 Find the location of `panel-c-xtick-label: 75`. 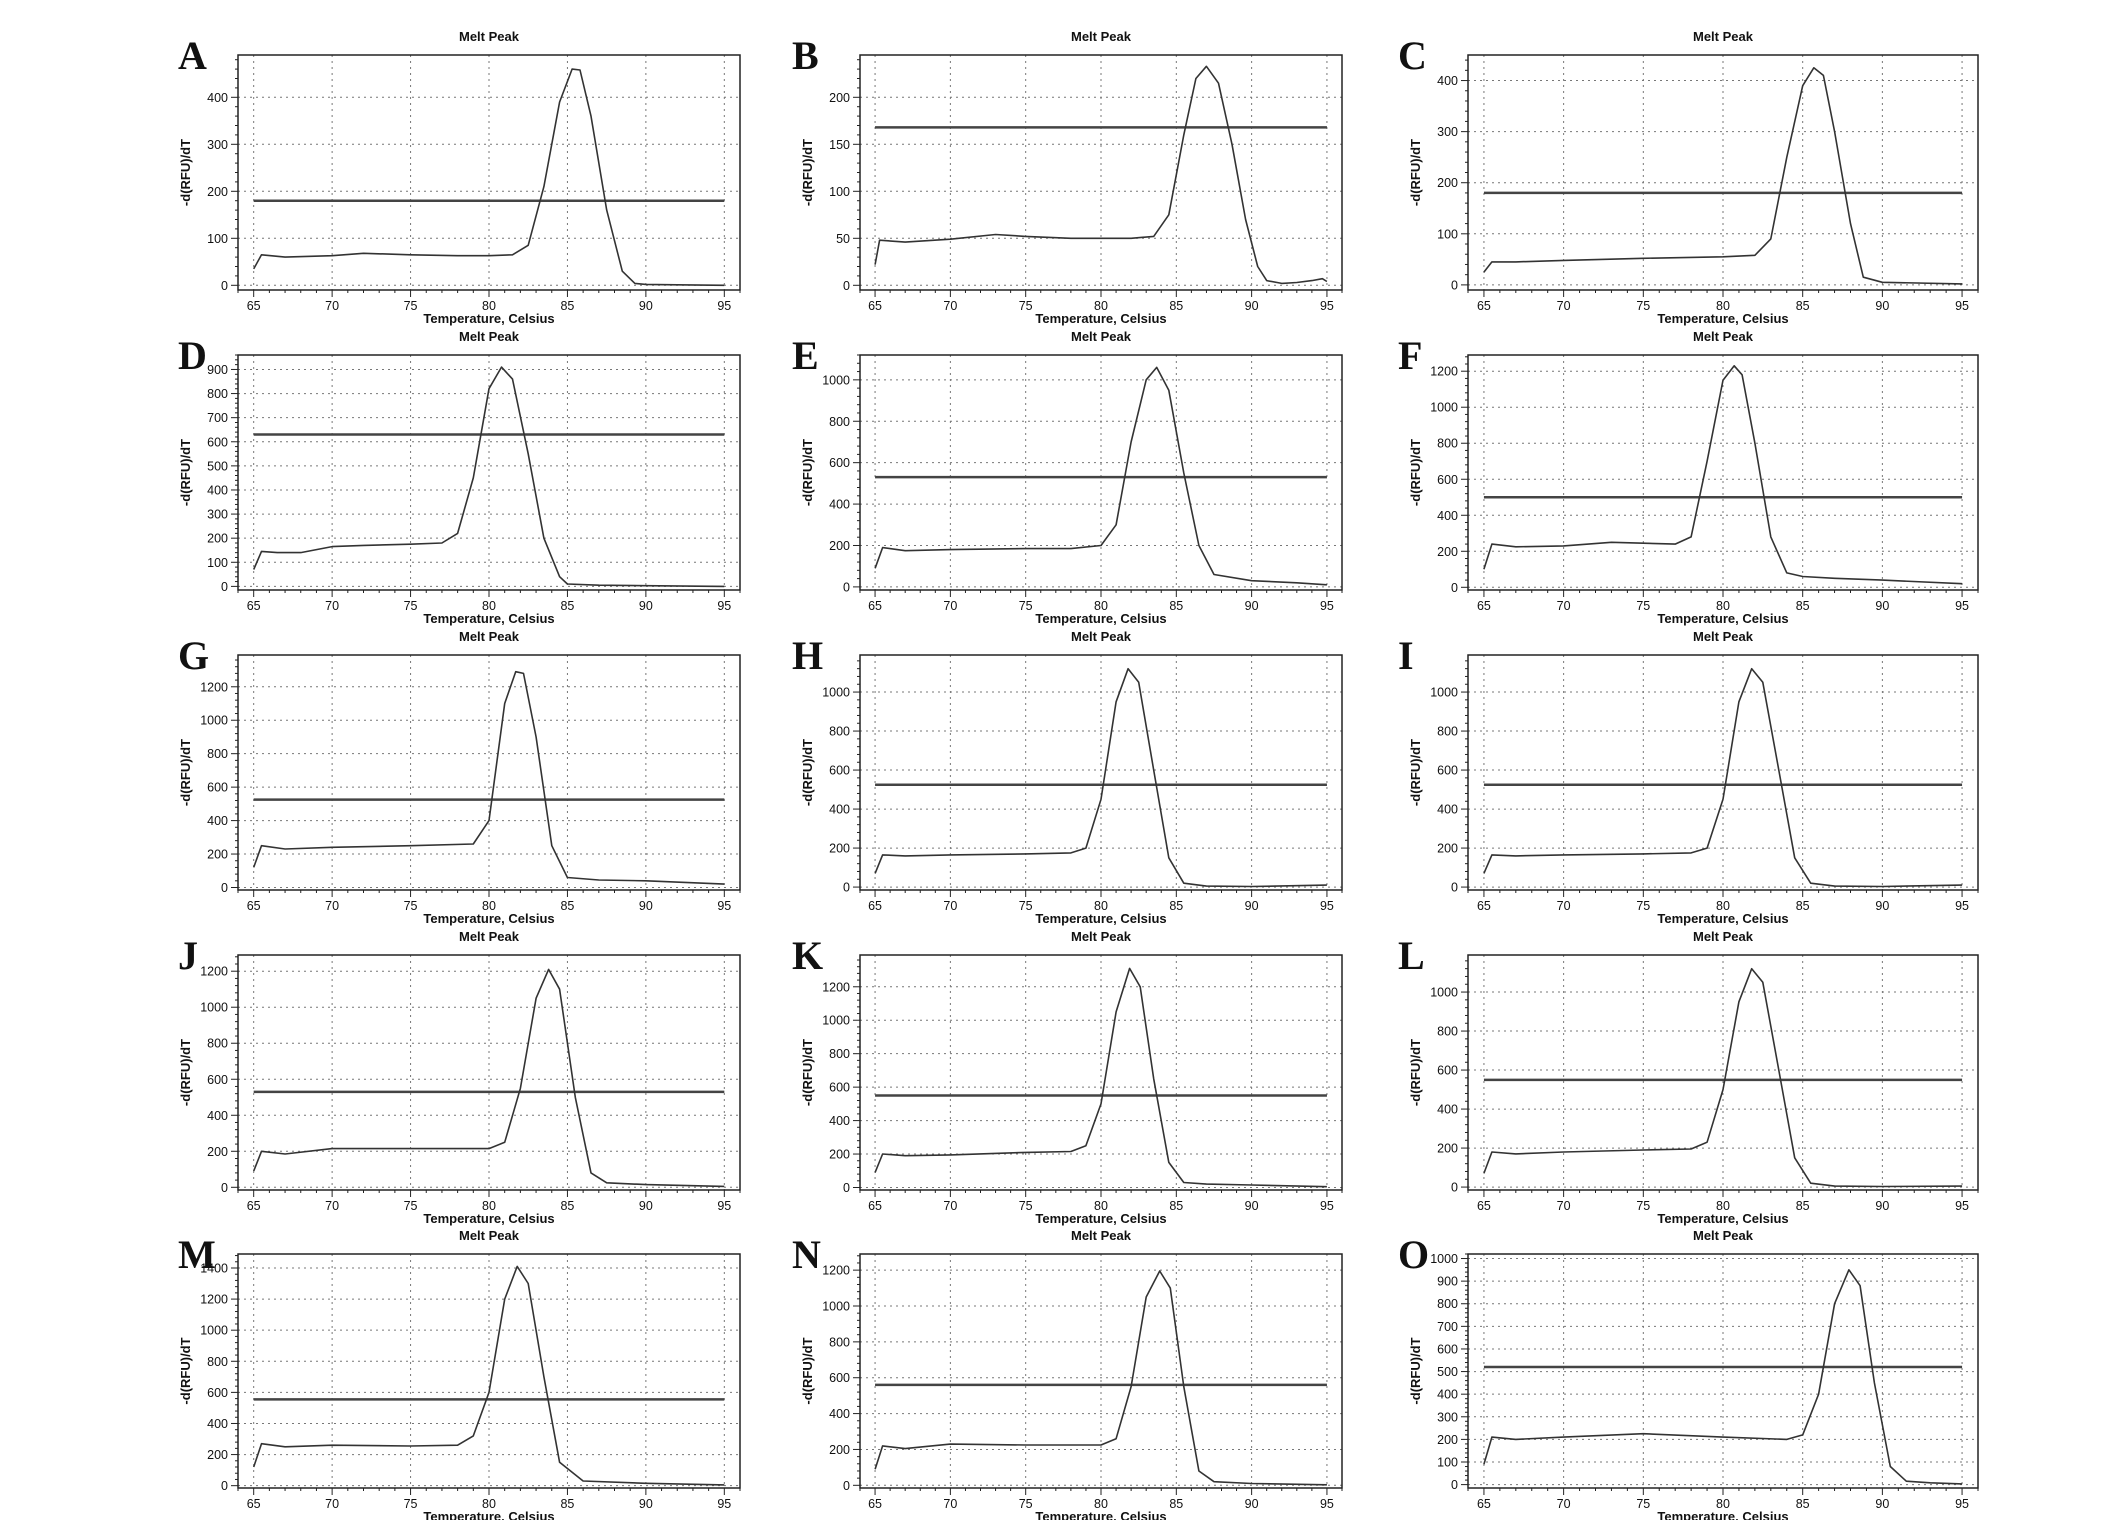

panel-c-xtick-label: 75 is located at coordinates (1643, 306).